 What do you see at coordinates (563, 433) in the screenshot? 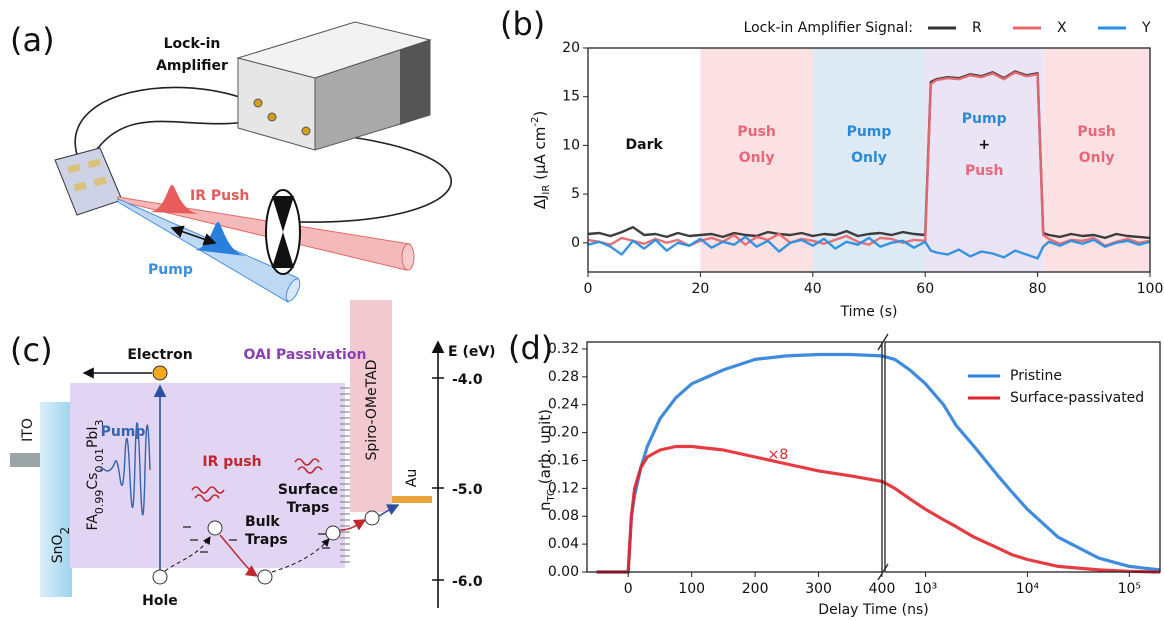
I see `y-tick-label: 0.20` at bounding box center [563, 433].